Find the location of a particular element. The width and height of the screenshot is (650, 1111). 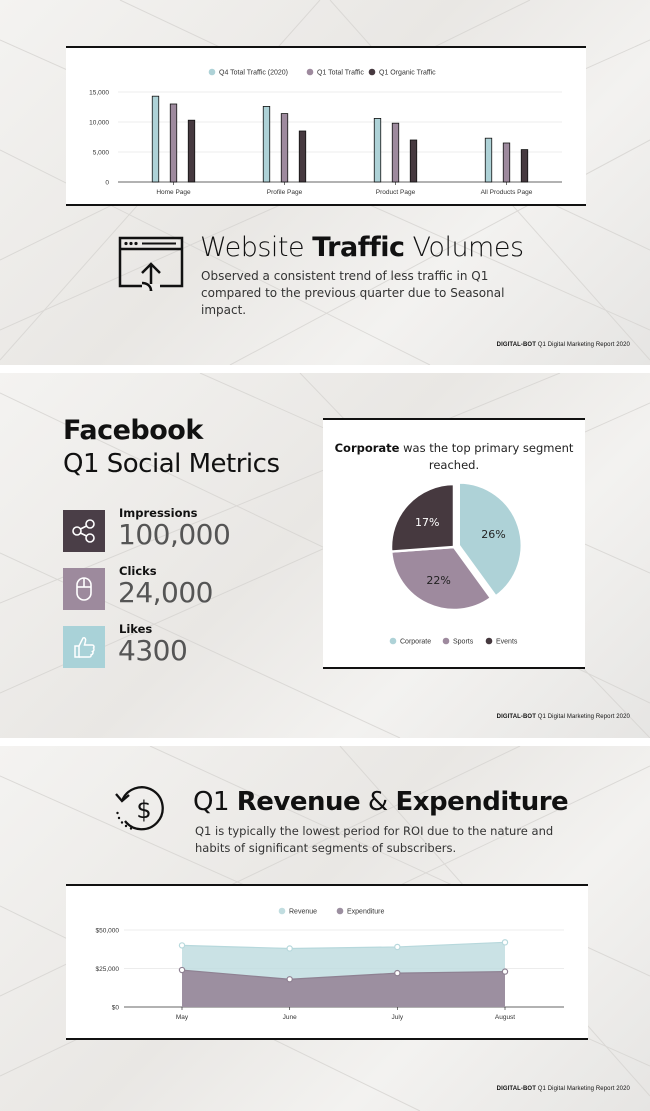

browser-upload-icon is located at coordinates (151, 264).